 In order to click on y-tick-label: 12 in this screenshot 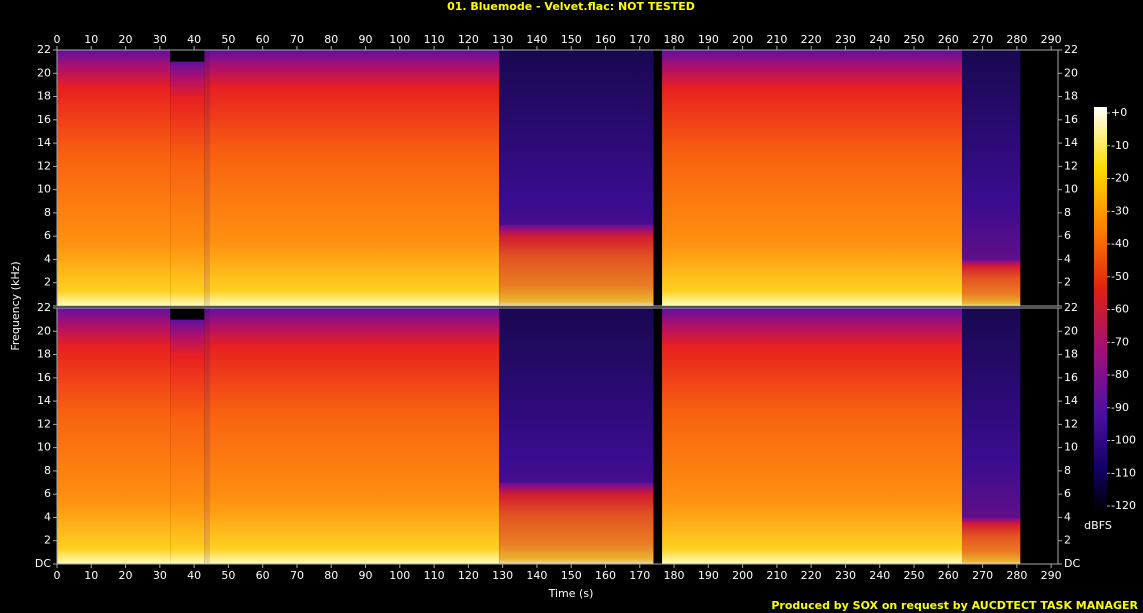, I will do `click(1071, 423)`.